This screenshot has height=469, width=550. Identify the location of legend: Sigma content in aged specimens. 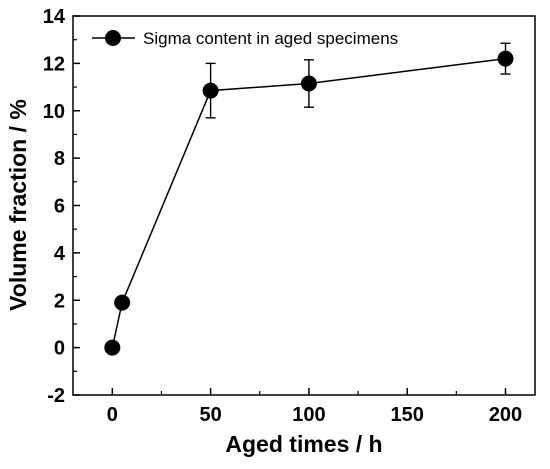
(245, 38).